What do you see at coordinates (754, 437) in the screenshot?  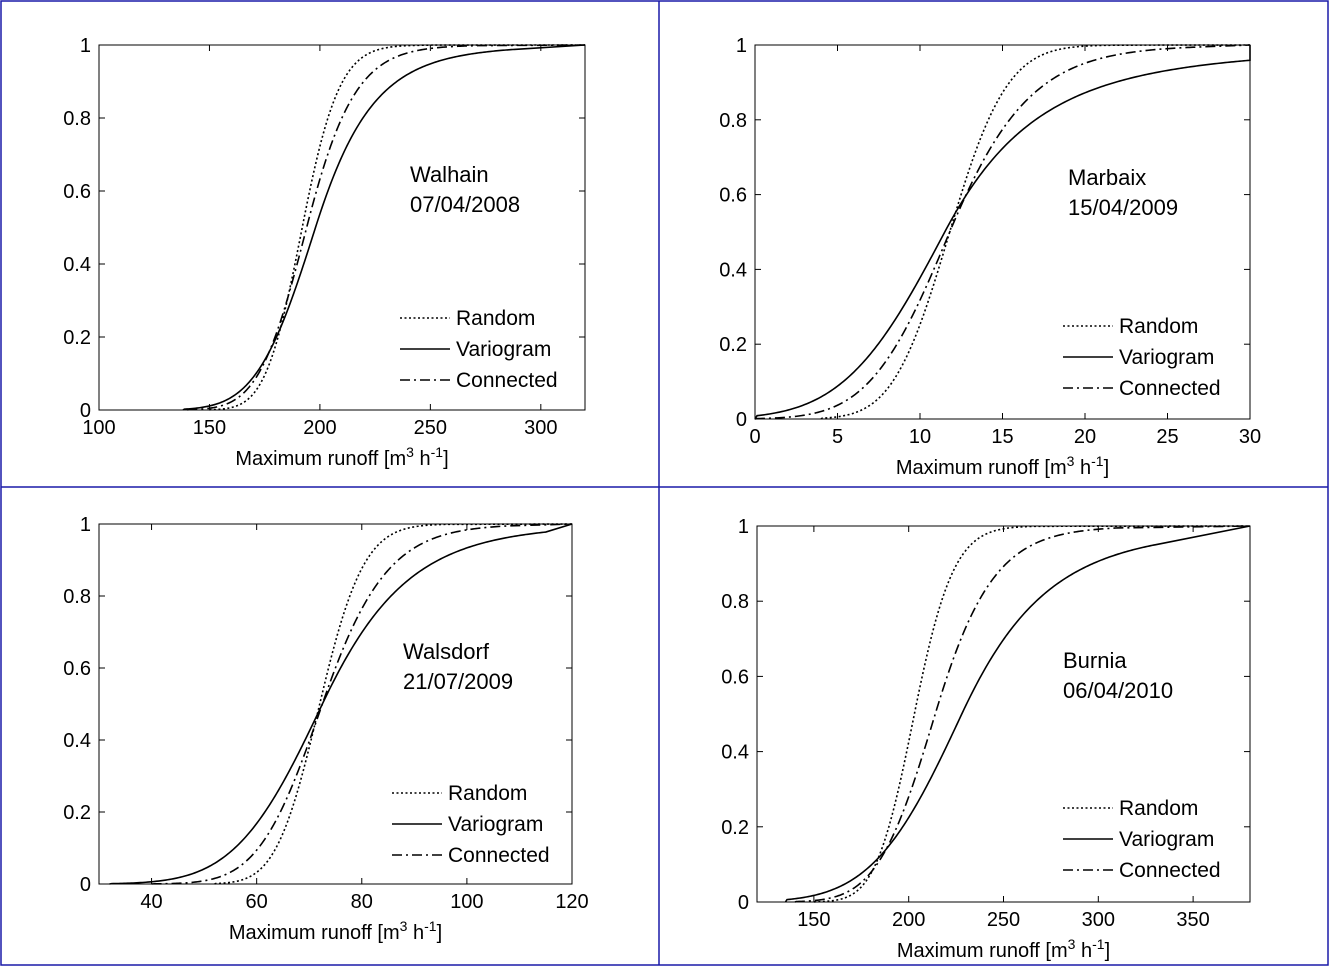 I see `x-tick-label: 0` at bounding box center [754, 437].